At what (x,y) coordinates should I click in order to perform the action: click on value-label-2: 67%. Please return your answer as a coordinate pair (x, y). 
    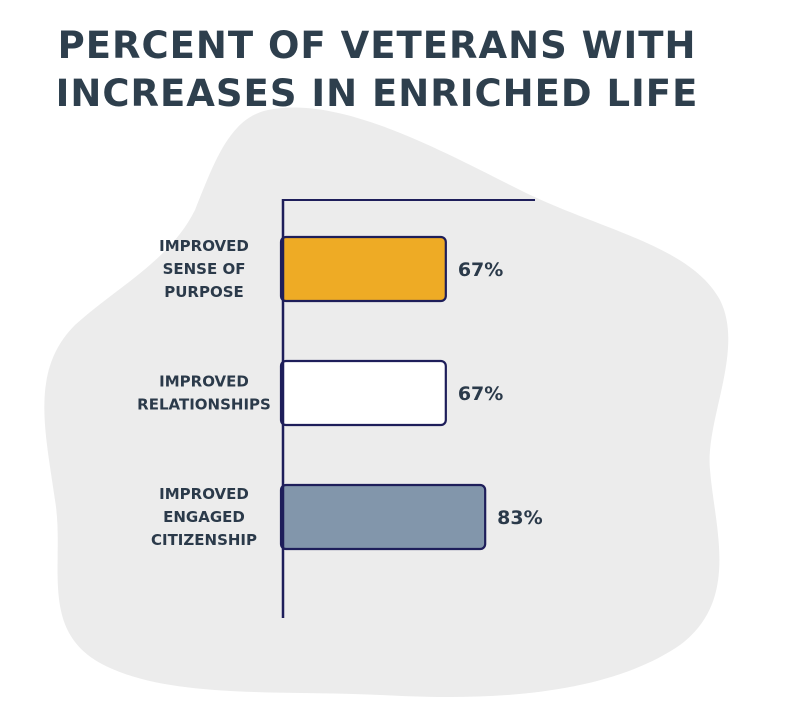
    Looking at the image, I should click on (480, 394).